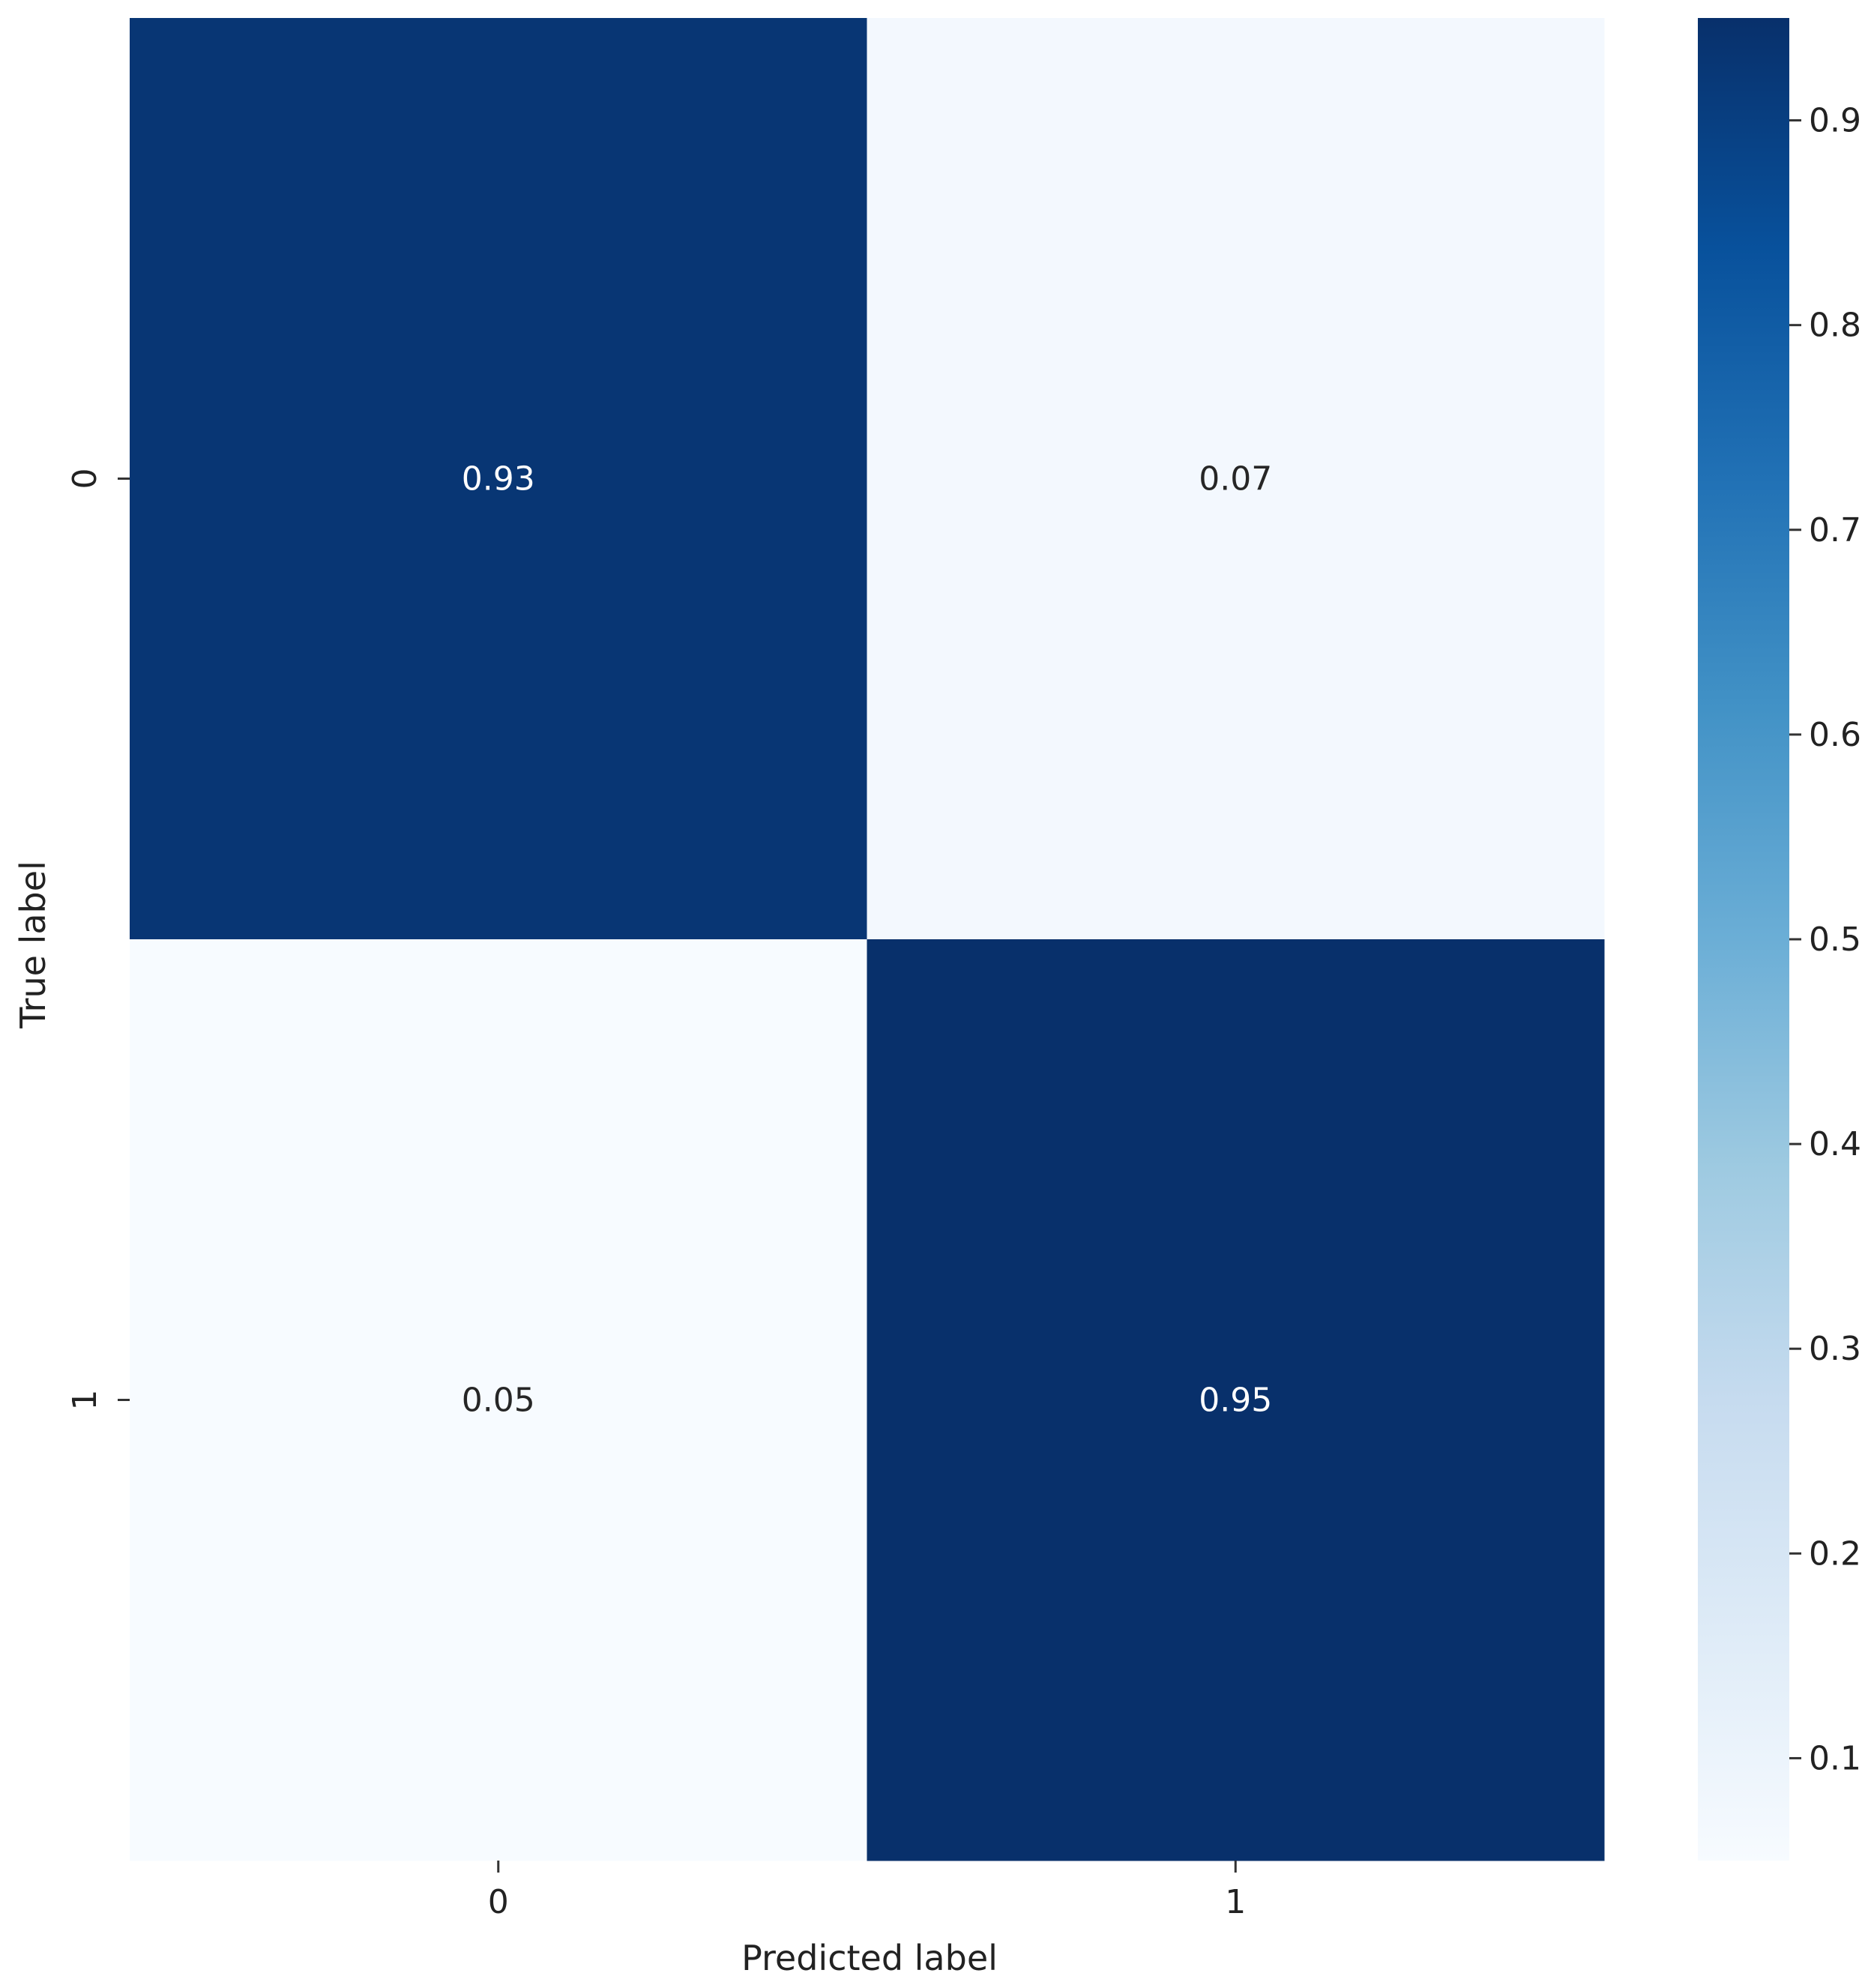 Image resolution: width=1874 pixels, height=1988 pixels. What do you see at coordinates (499, 1902) in the screenshot?
I see `x-tick-label: 0` at bounding box center [499, 1902].